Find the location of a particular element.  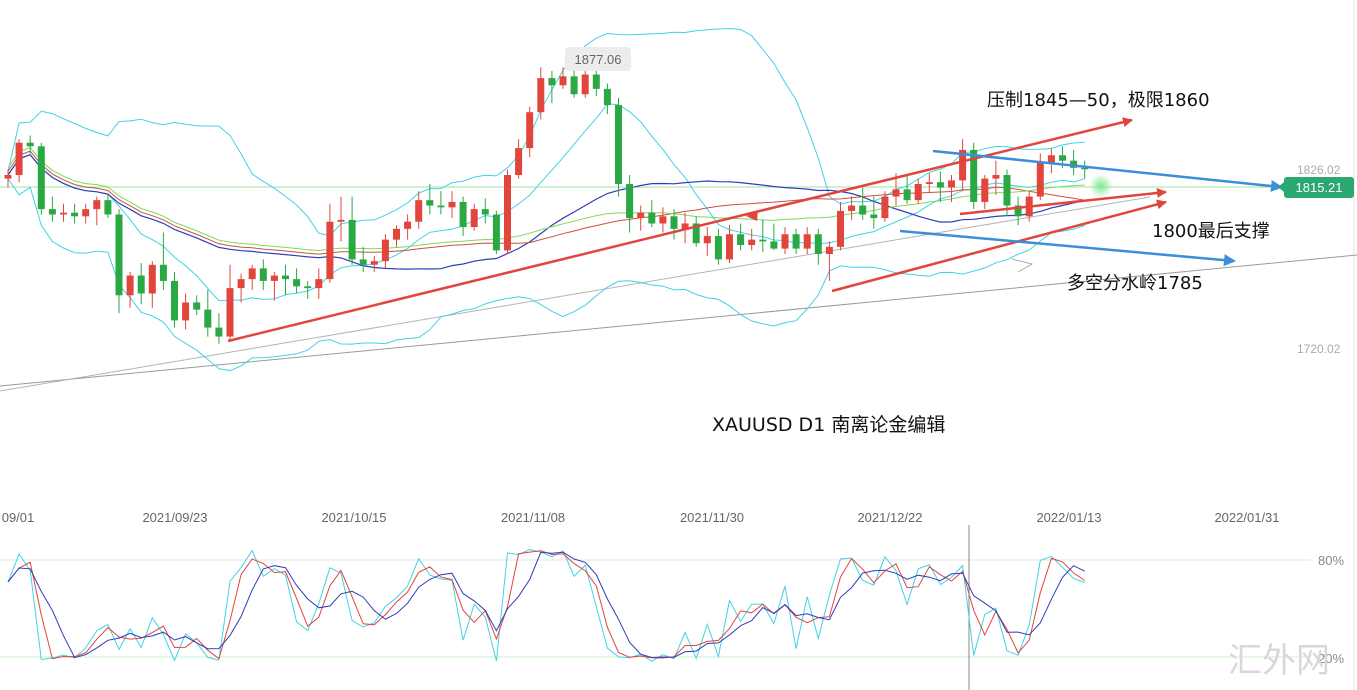

current-price-label: 1815.21 is located at coordinates (1319, 187).